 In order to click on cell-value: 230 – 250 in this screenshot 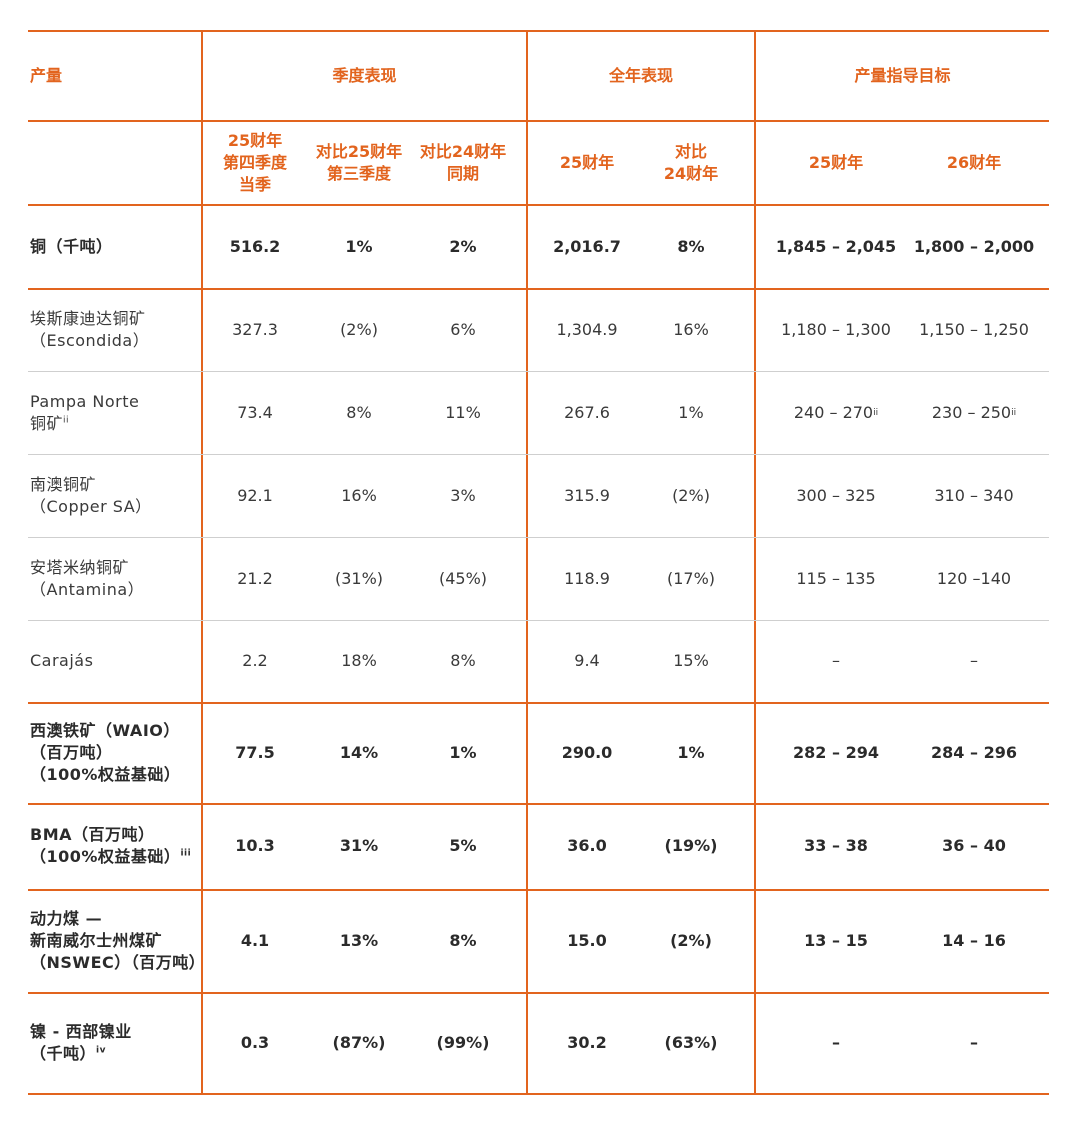, I will do `click(971, 412)`.